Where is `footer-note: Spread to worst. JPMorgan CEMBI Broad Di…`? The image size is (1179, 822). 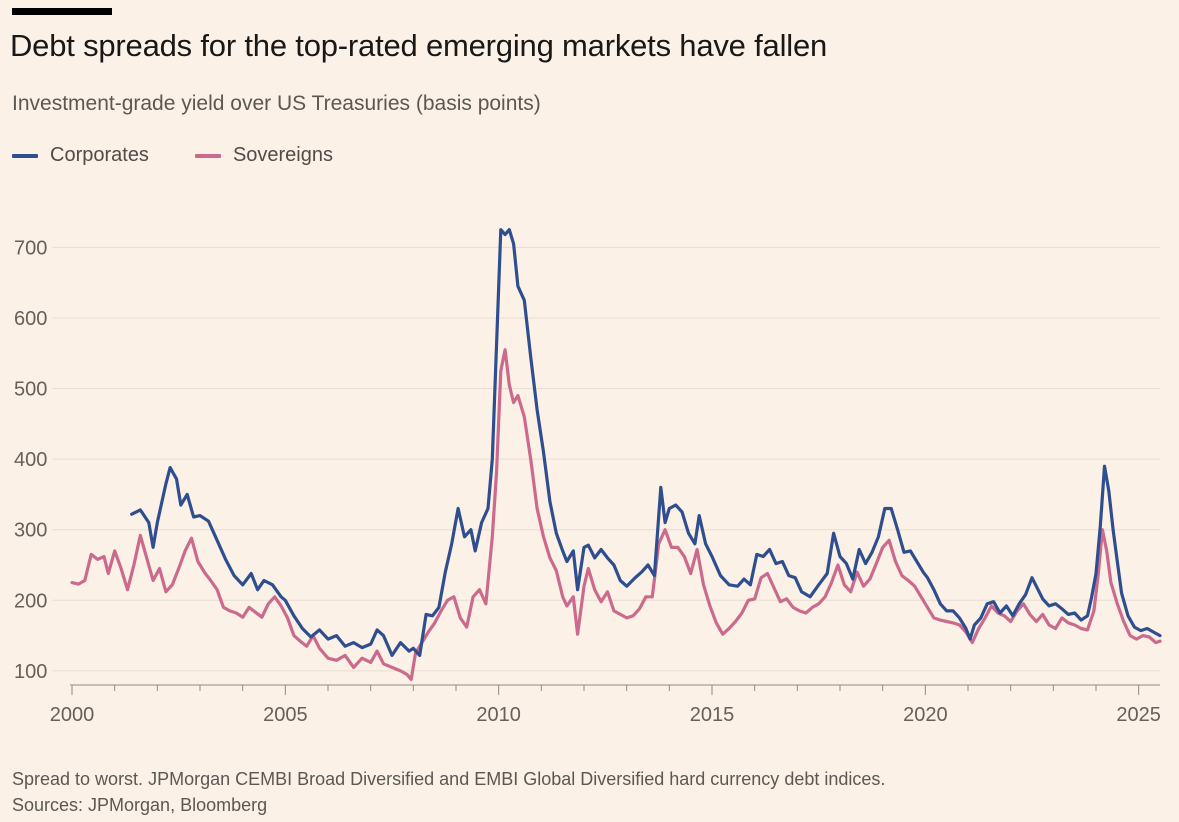 footer-note: Spread to worst. JPMorgan CEMBI Broad Di… is located at coordinates (449, 779).